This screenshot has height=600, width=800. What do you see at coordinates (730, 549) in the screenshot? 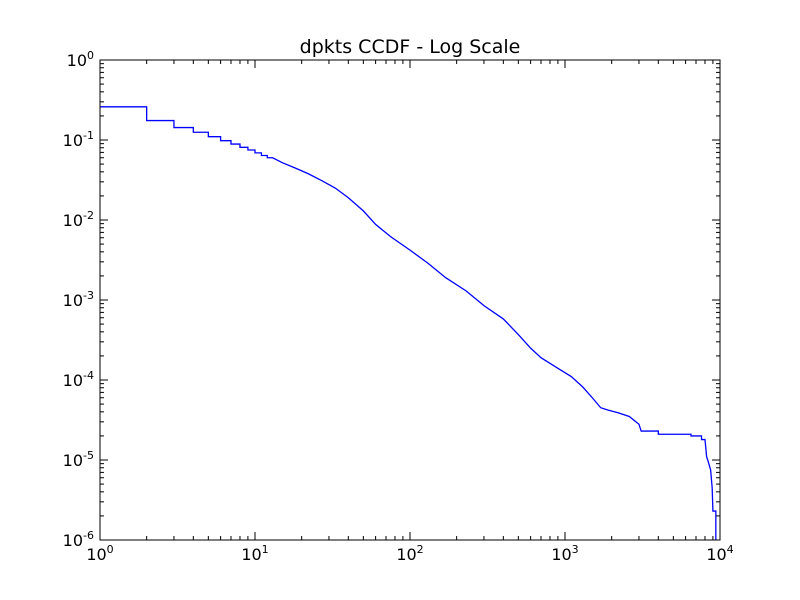
I see `x-tick-exponent: 4` at bounding box center [730, 549].